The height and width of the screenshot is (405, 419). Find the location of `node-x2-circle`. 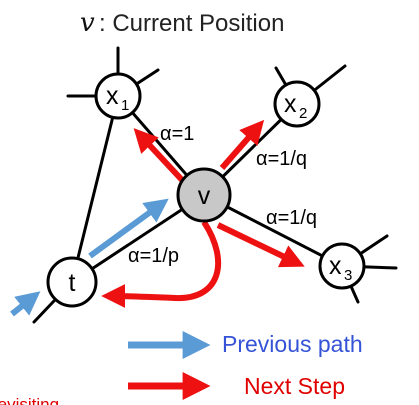

node-x2-circle is located at coordinates (297, 104).